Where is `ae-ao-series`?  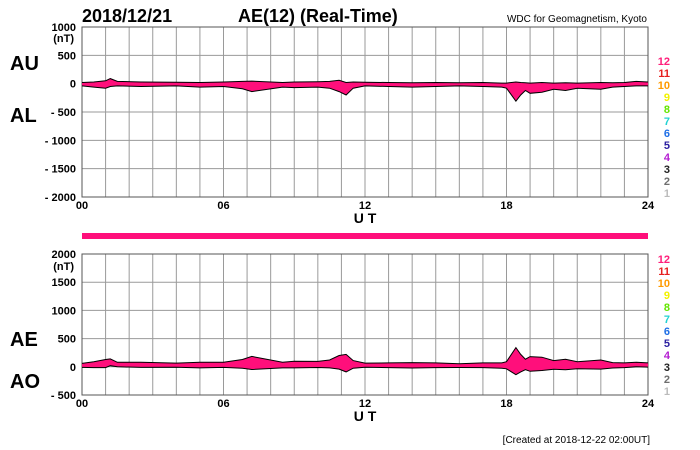
ae-ao-series is located at coordinates (365, 361).